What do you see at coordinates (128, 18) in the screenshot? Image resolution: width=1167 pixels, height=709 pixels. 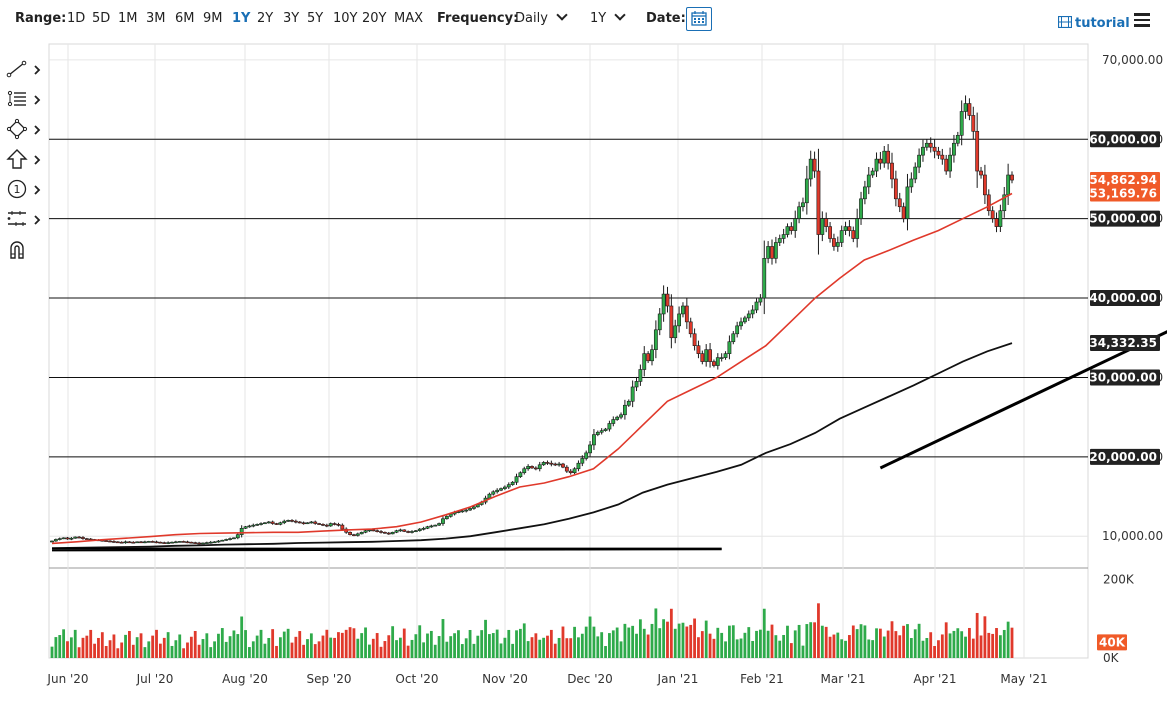 I see `range-1m: 1M` at bounding box center [128, 18].